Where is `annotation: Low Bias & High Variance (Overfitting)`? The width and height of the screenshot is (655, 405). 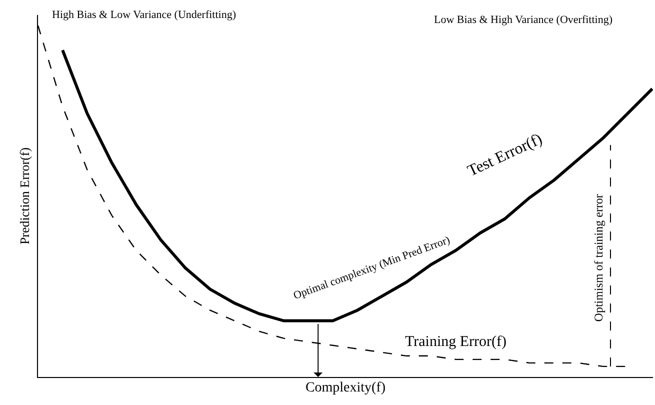 annotation: Low Bias & High Variance (Overfitting) is located at coordinates (523, 20).